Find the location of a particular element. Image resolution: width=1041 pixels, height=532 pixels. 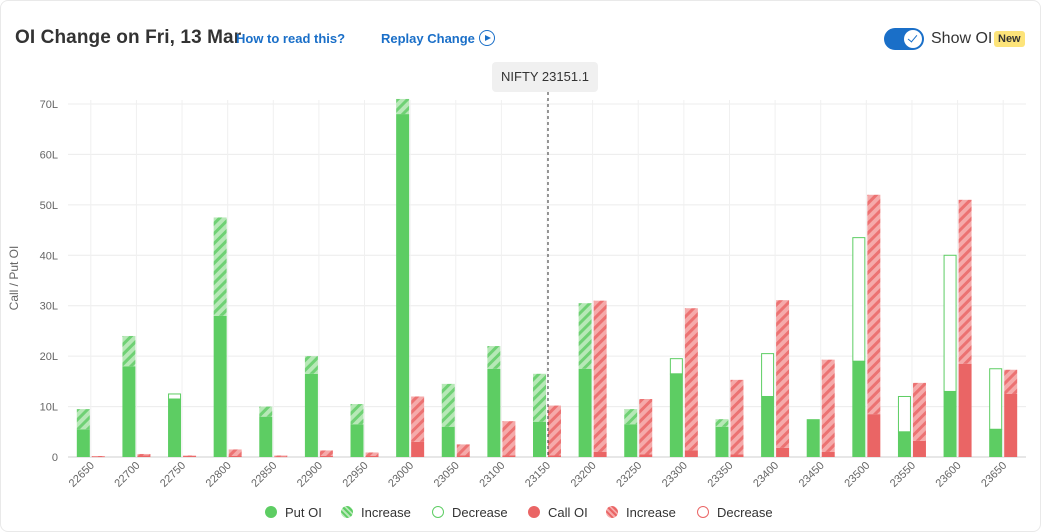

legend-call-decrease: Decrease is located at coordinates (735, 512).